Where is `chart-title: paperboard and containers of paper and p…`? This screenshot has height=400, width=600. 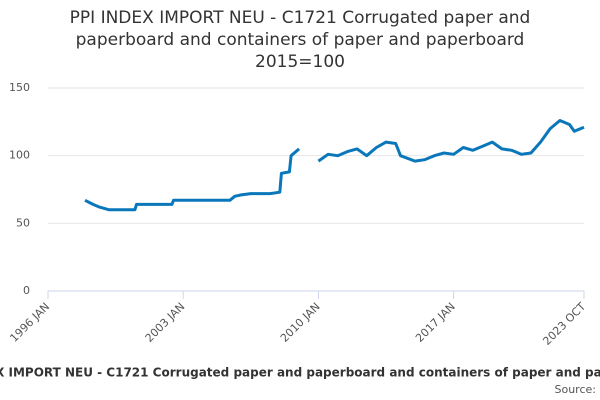 chart-title: paperboard and containers of paper and p… is located at coordinates (300, 40).